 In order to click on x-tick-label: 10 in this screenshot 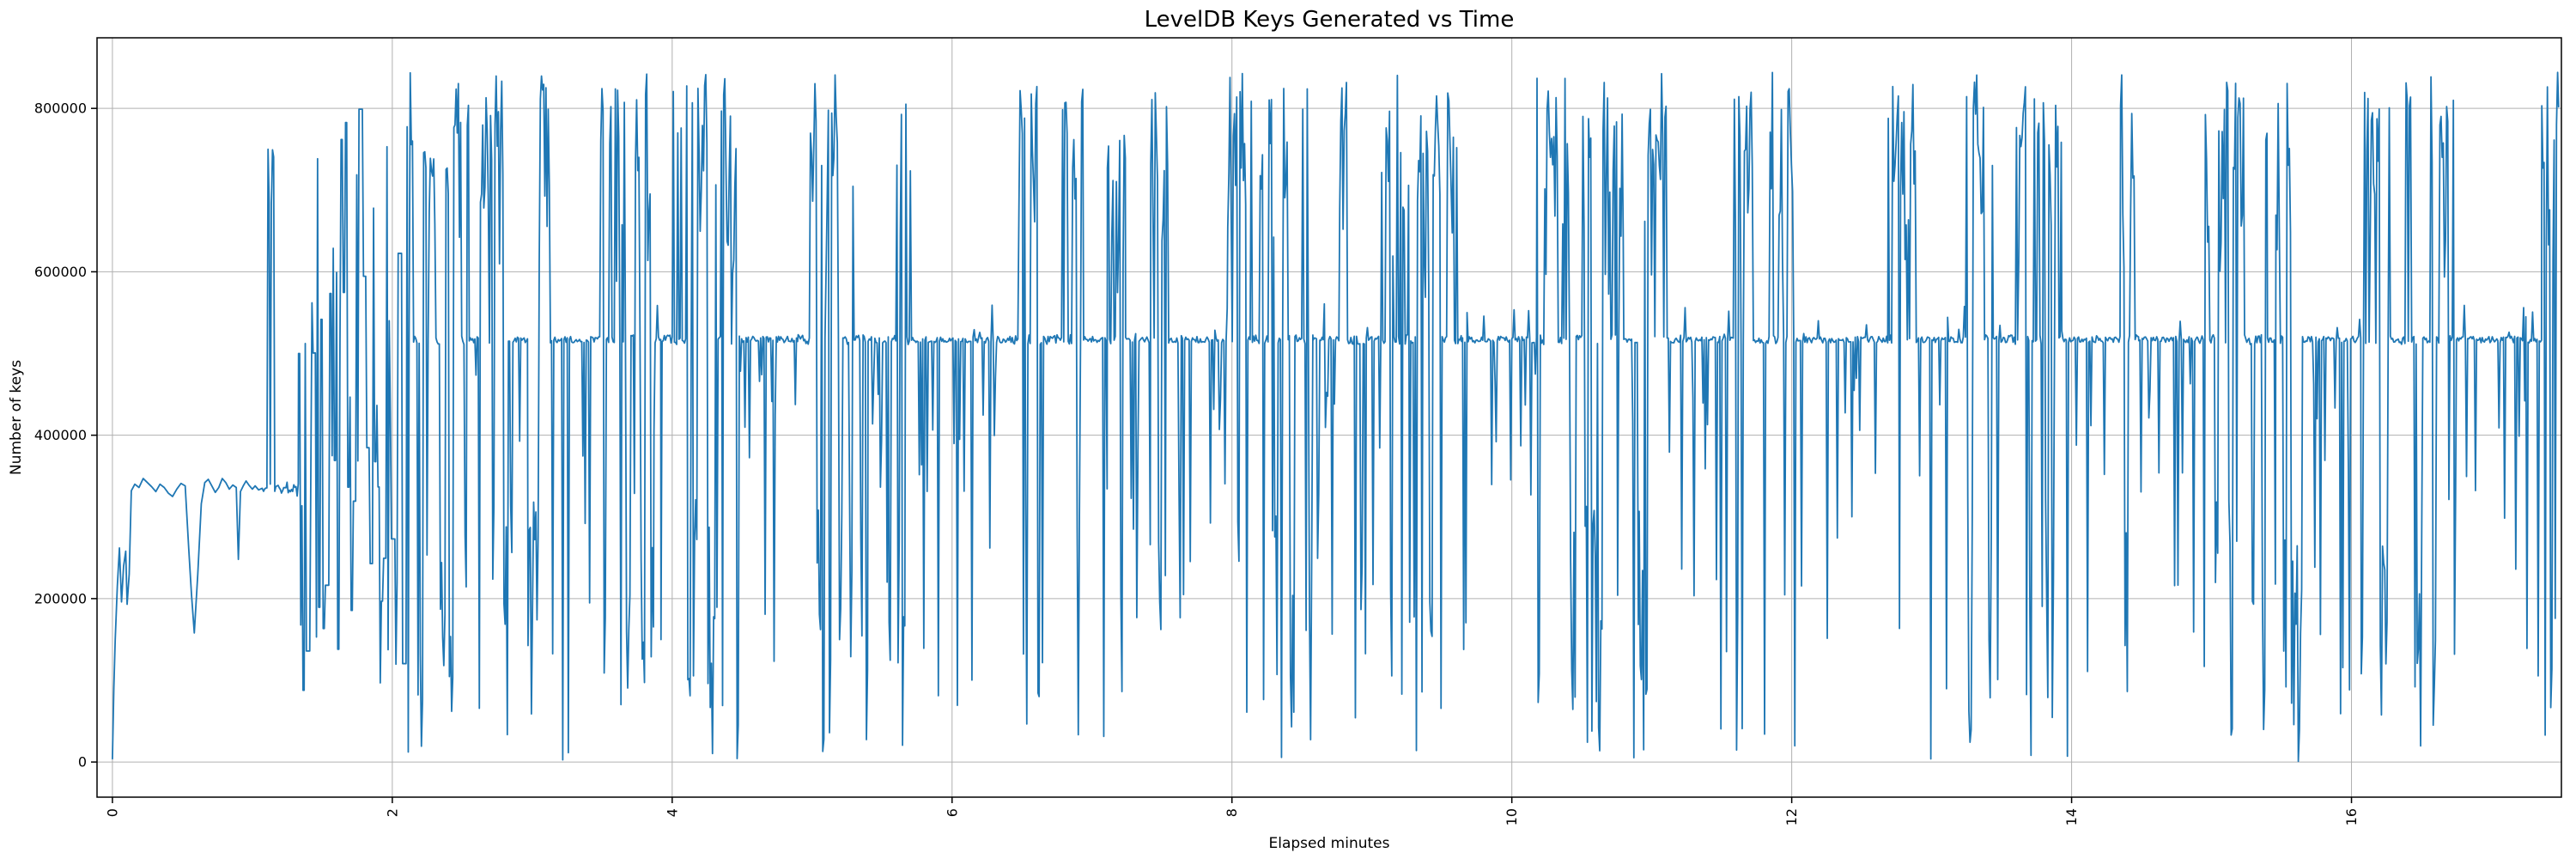, I will do `click(1512, 816)`.